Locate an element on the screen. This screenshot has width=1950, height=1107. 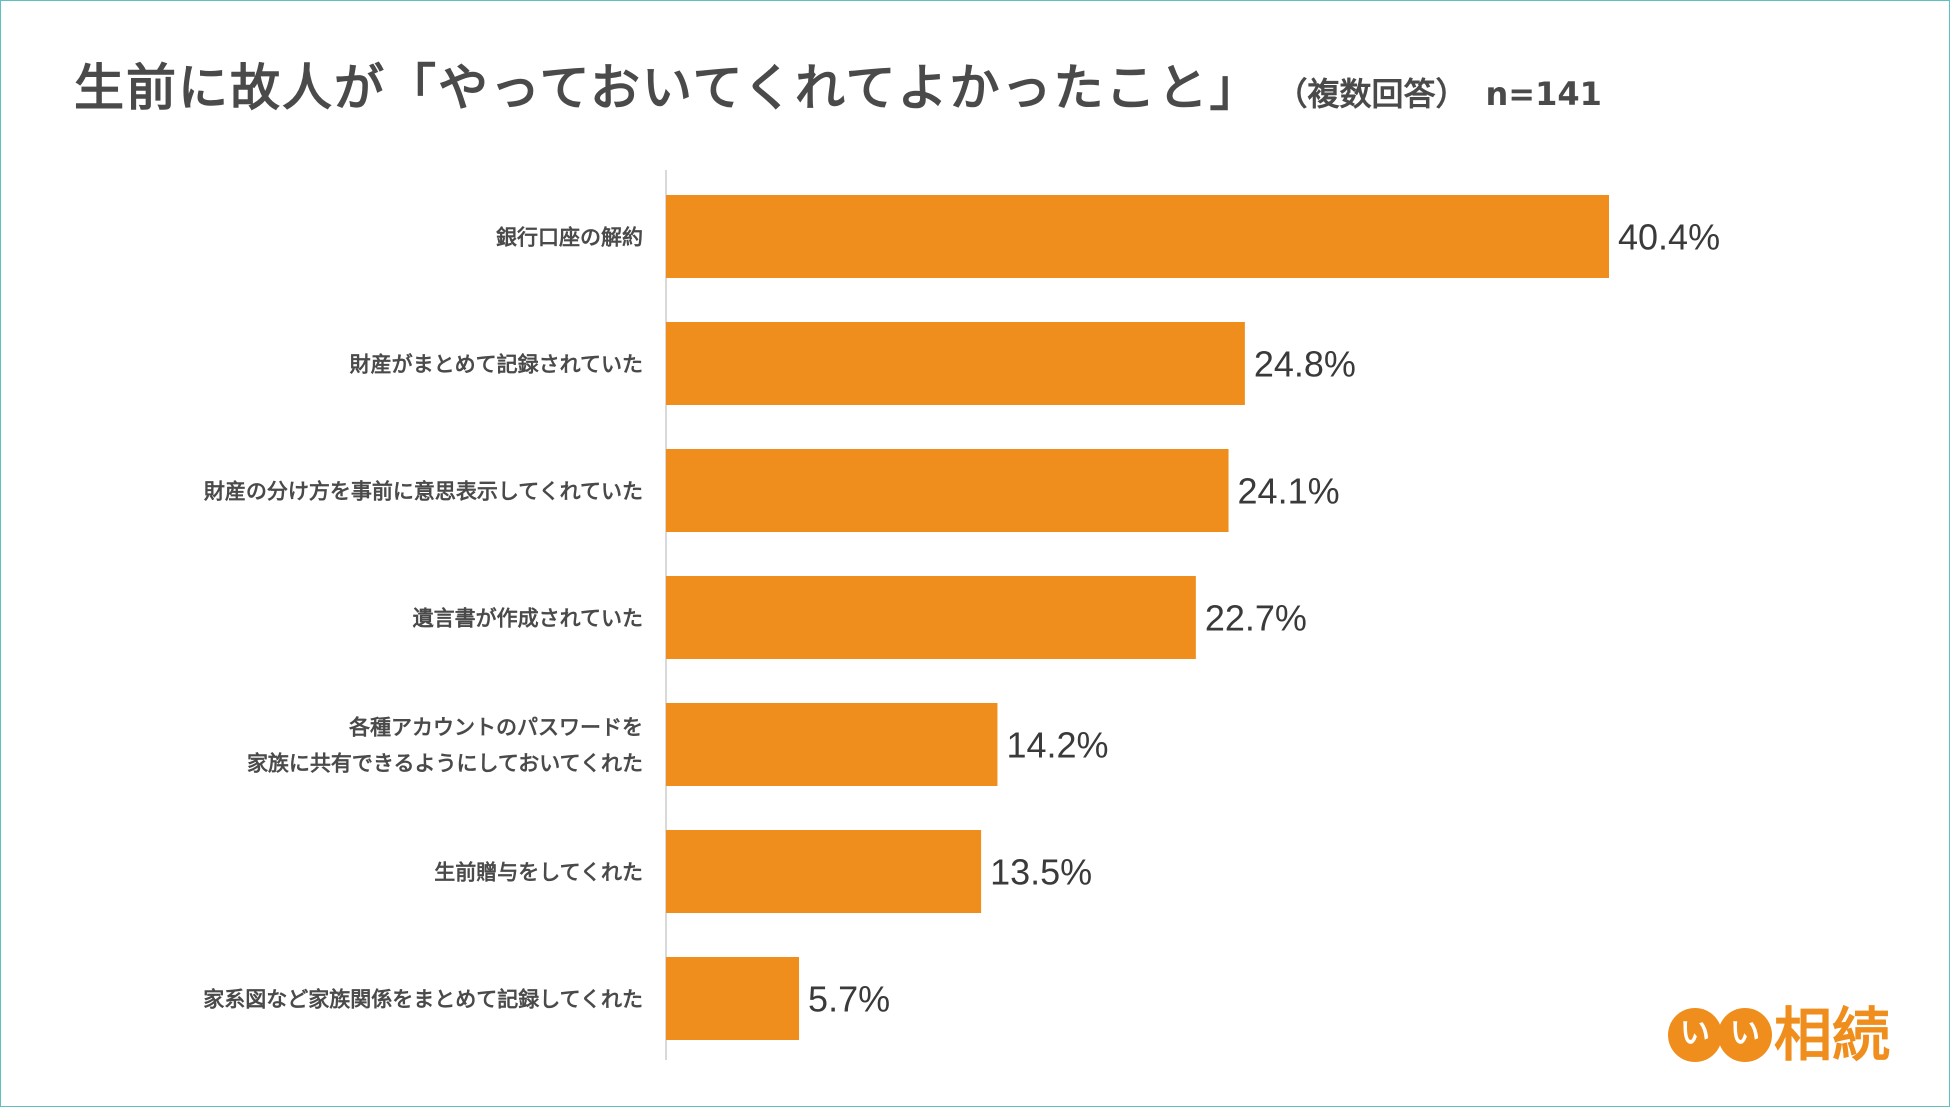
category-label: 遺言書が作成されていた is located at coordinates (528, 619).